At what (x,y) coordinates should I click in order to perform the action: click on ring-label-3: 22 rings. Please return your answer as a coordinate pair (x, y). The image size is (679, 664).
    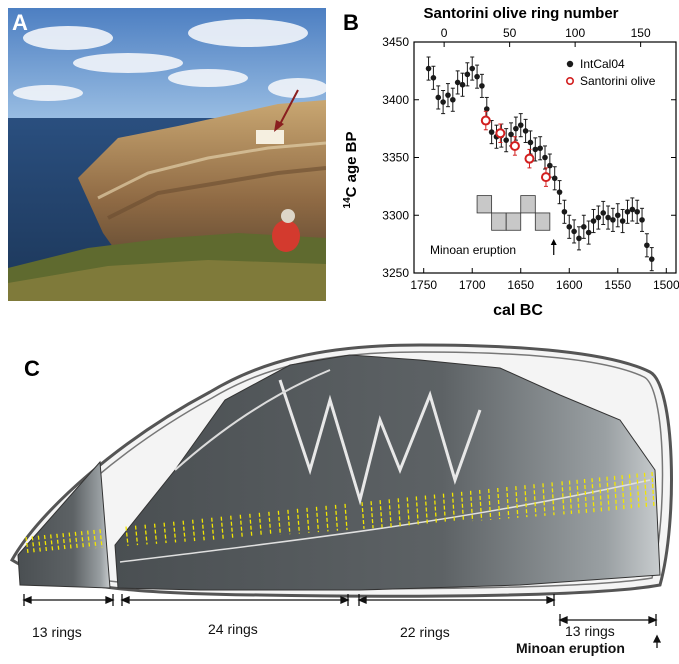
    Looking at the image, I should click on (425, 632).